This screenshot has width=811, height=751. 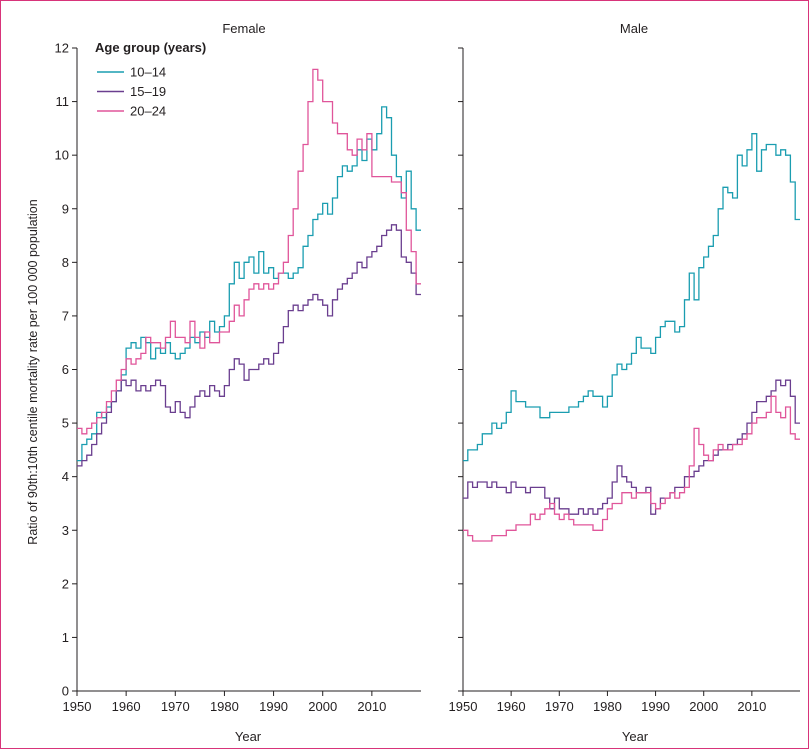 I want to click on y-tick-label: 5, so click(x=65, y=423).